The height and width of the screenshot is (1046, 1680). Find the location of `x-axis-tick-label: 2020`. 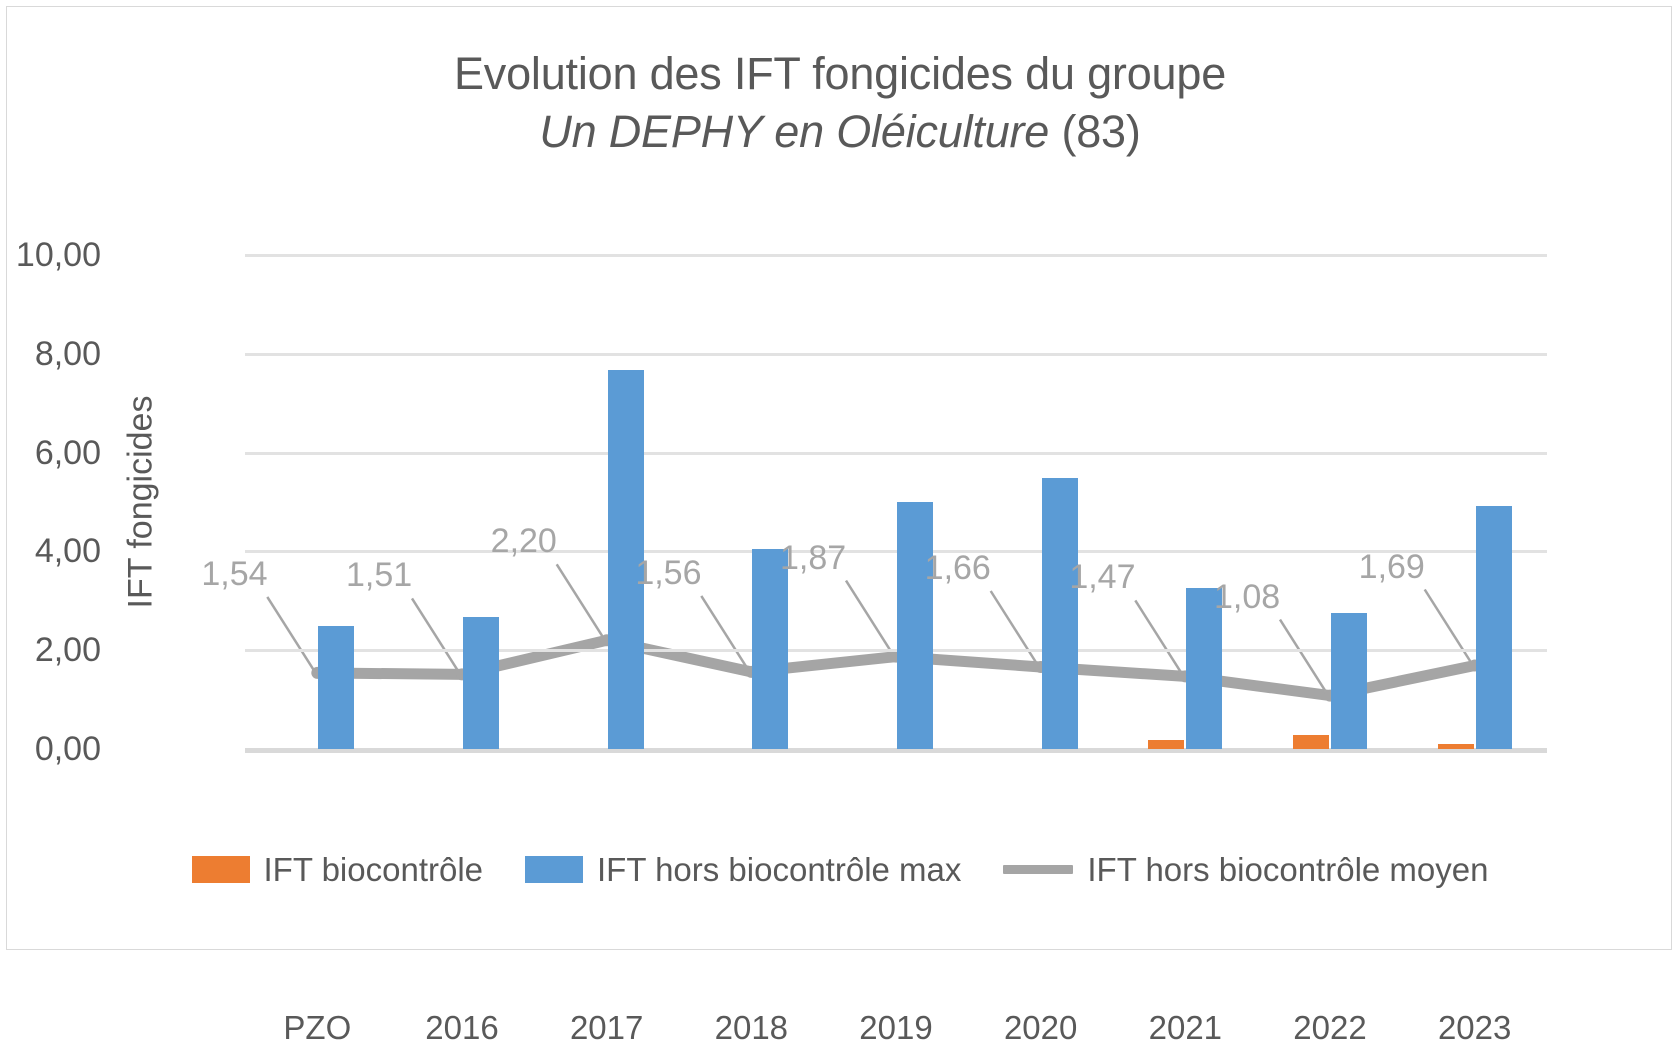

x-axis-tick-label: 2020 is located at coordinates (1040, 1027).